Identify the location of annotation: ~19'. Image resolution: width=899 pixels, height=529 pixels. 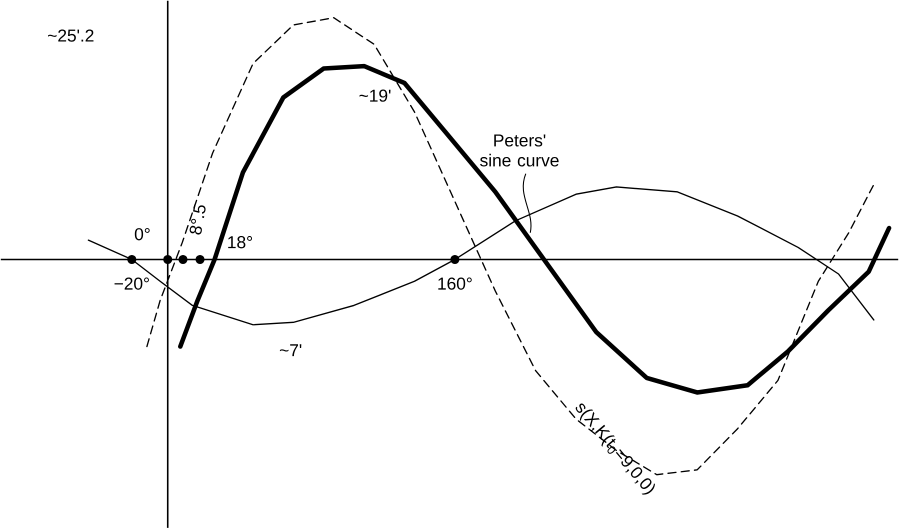
(374, 96).